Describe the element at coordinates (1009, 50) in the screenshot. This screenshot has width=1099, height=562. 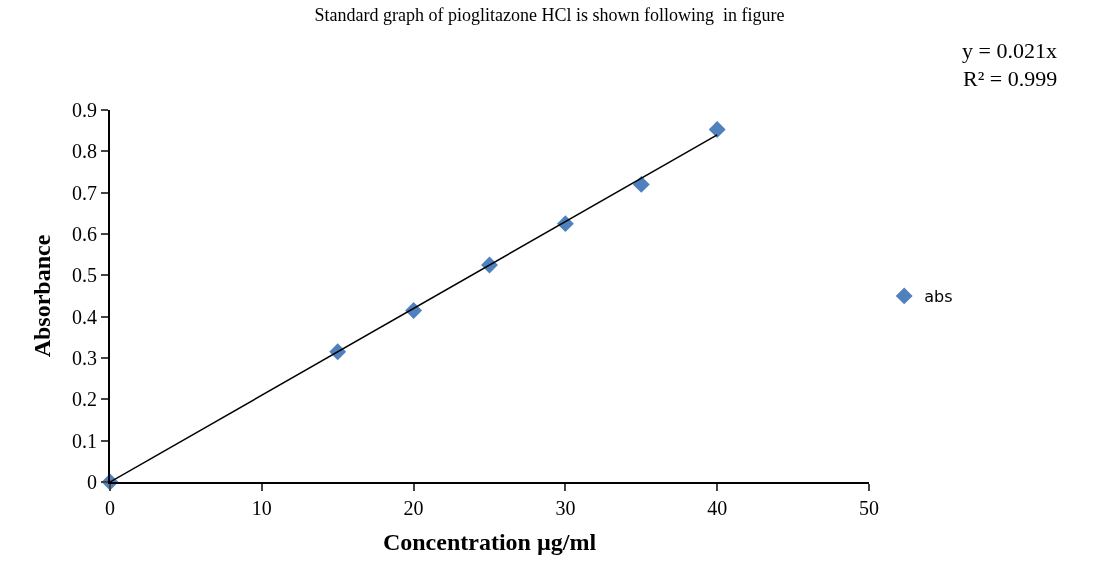
I see `text: y = 0.021x` at that location.